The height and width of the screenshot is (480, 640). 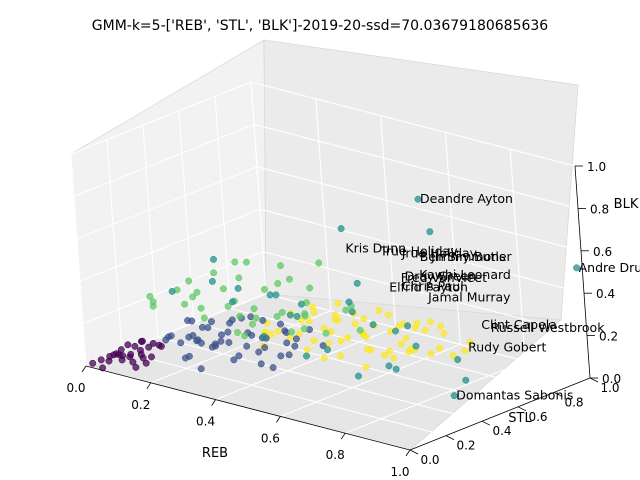 What do you see at coordinates (441, 276) in the screenshot?
I see `point-annotation: Dray Green` at bounding box center [441, 276].